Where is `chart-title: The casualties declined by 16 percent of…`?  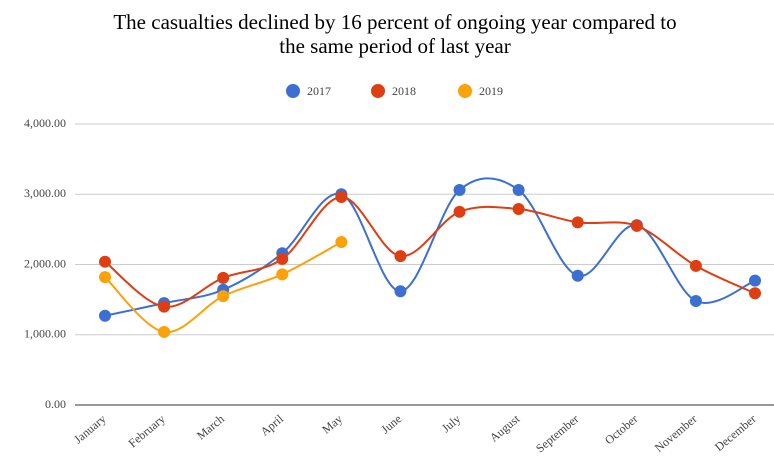
chart-title: The casualties declined by 16 percent of… is located at coordinates (394, 34).